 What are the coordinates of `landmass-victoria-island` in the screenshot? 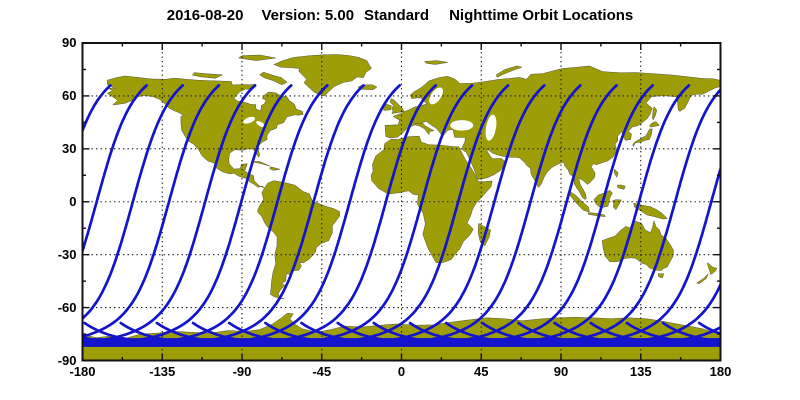 It's located at (207, 75).